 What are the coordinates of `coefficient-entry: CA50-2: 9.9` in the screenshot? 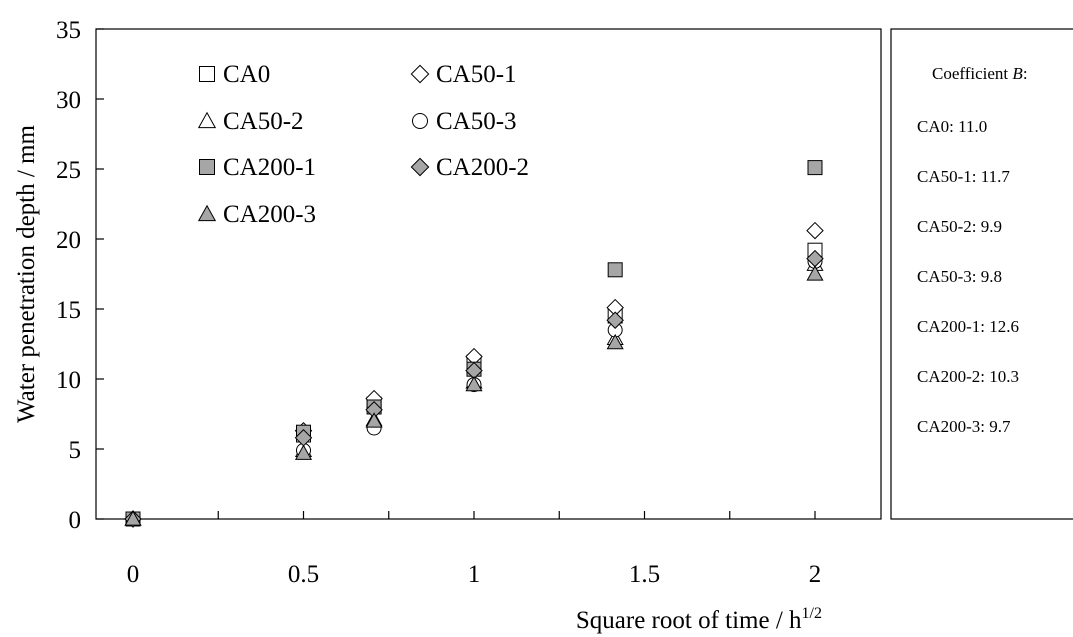 It's located at (959, 226).